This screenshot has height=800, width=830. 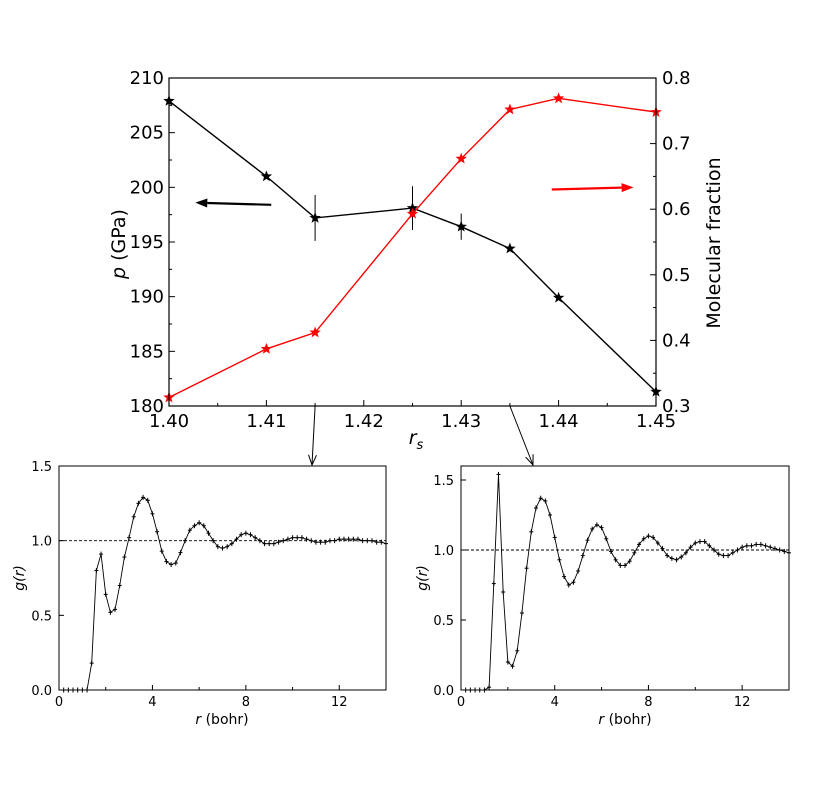 I want to click on top-ytick-right-label: 0.4, so click(x=676, y=340).